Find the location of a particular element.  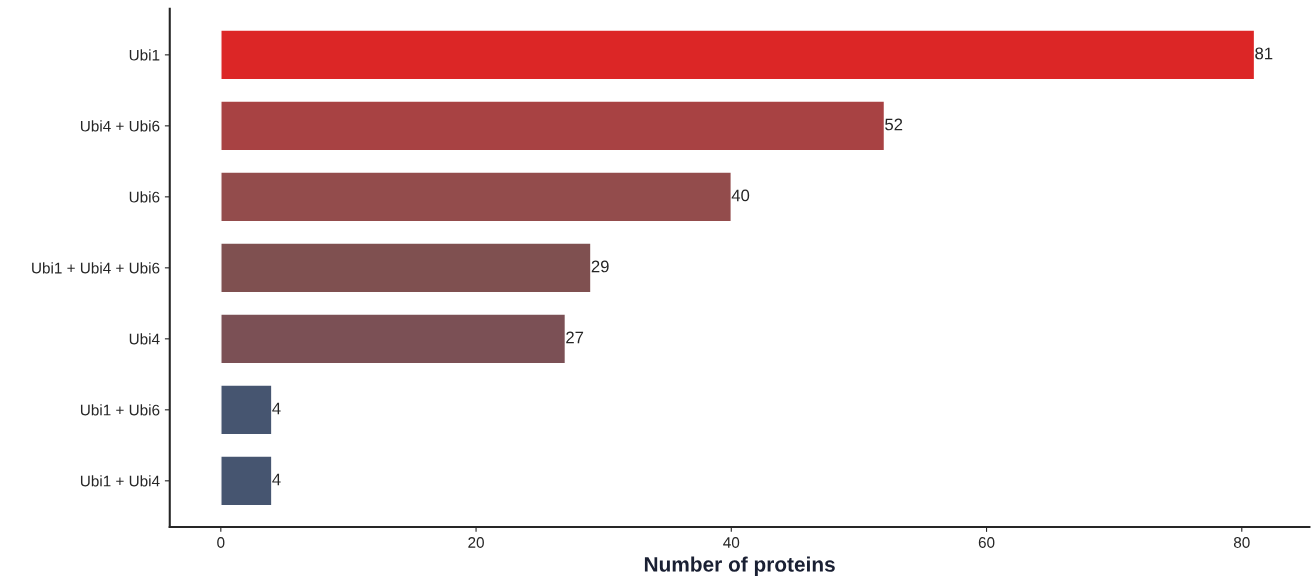

data-label: 40 is located at coordinates (740, 195).